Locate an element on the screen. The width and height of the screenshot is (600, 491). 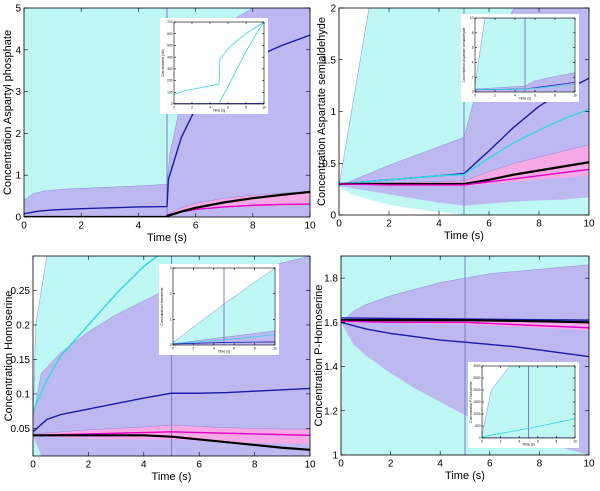
aspartyl-inset-ylabel: Concentration (uM) is located at coordinates (163, 62).